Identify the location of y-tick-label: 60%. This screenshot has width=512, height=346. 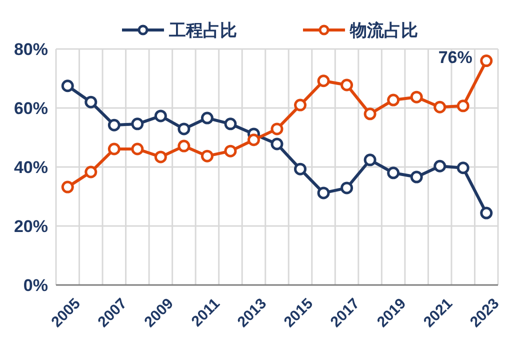
(31, 108).